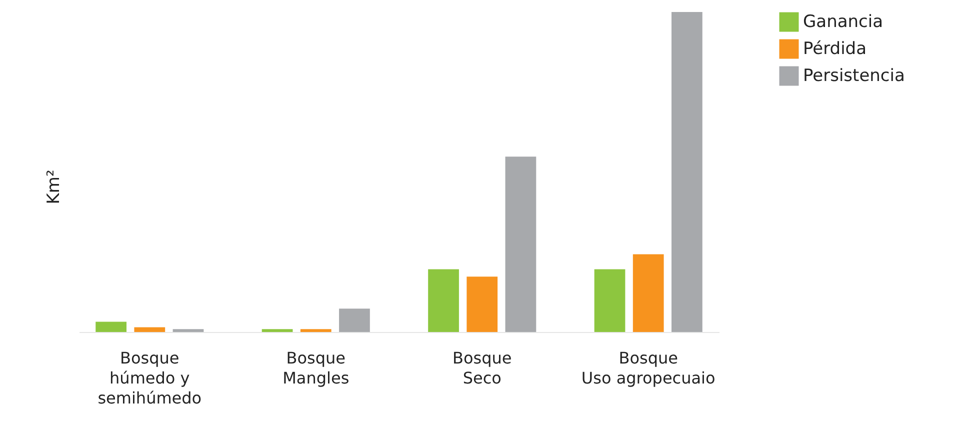  I want to click on legend-label: Ganancia, so click(843, 22).